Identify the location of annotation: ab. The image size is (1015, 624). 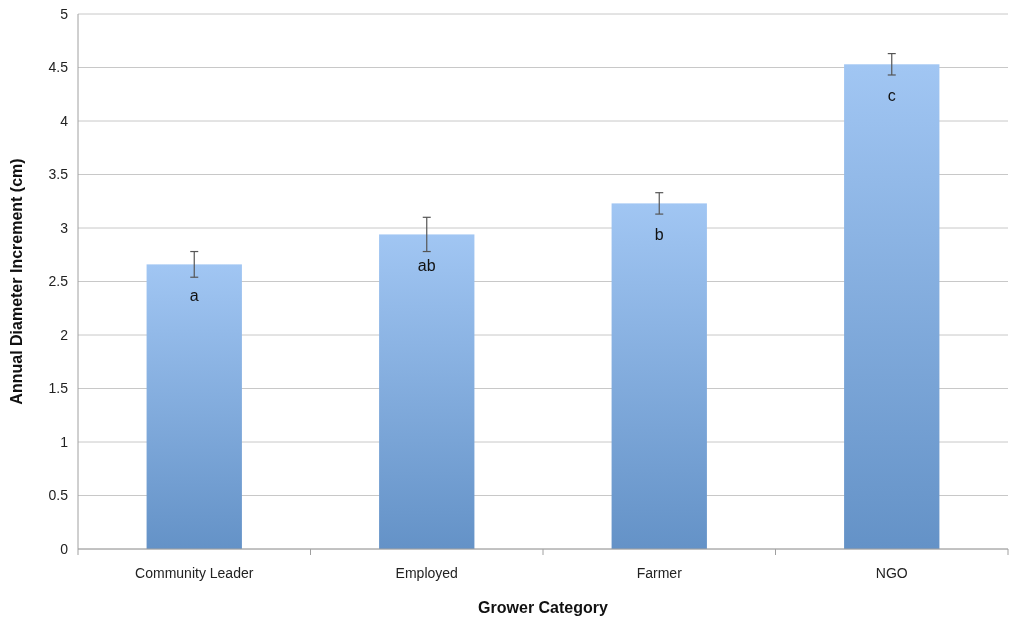
(426, 266).